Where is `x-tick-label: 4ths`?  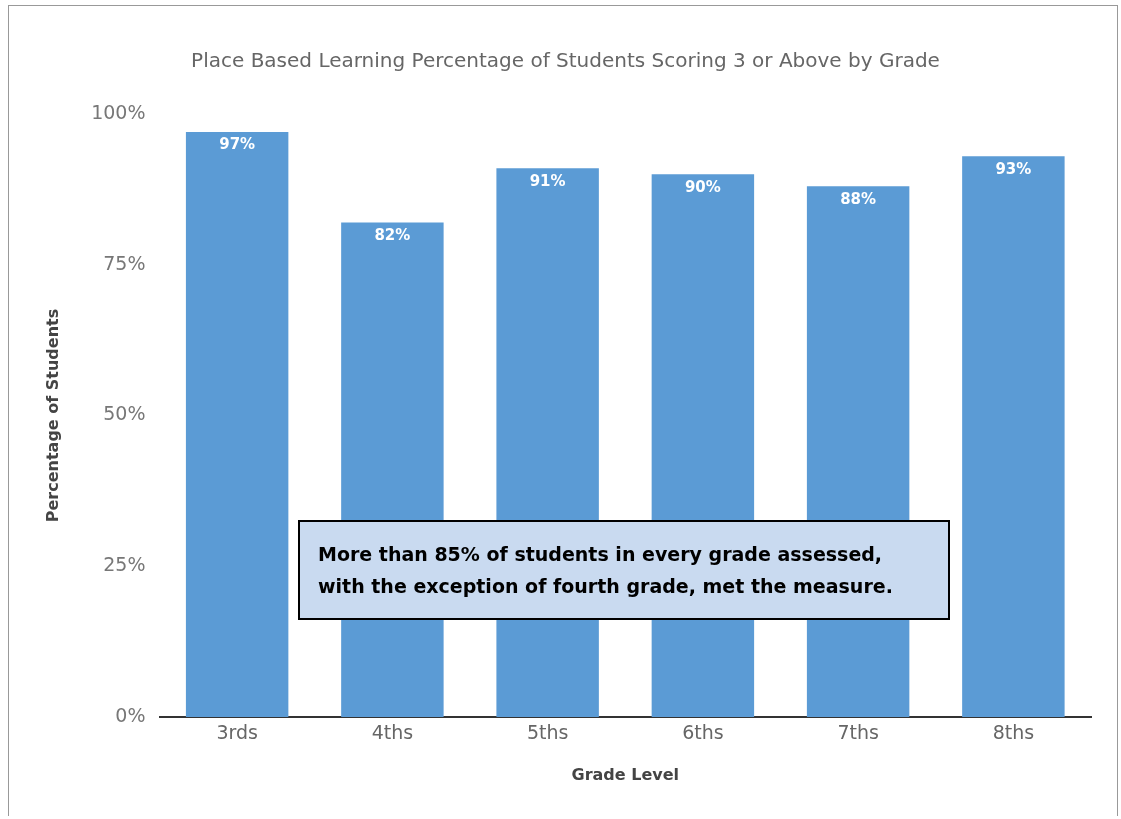
x-tick-label: 4ths is located at coordinates (392, 732).